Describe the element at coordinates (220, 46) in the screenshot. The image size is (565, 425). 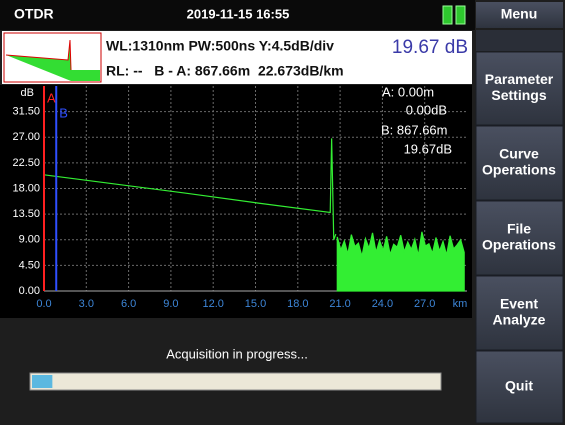
I see `info-line1: WL:1310nm PW:500ns Y:4.5dB/div` at that location.